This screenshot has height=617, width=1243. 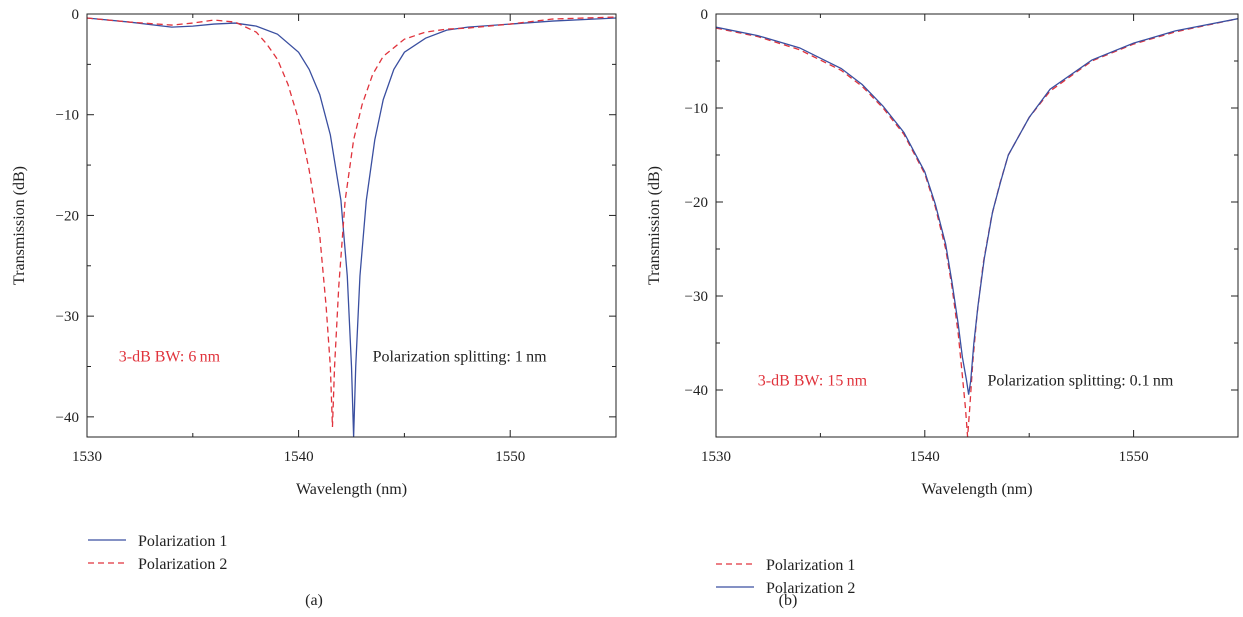 I want to click on panel-label: (a), so click(x=314, y=600).